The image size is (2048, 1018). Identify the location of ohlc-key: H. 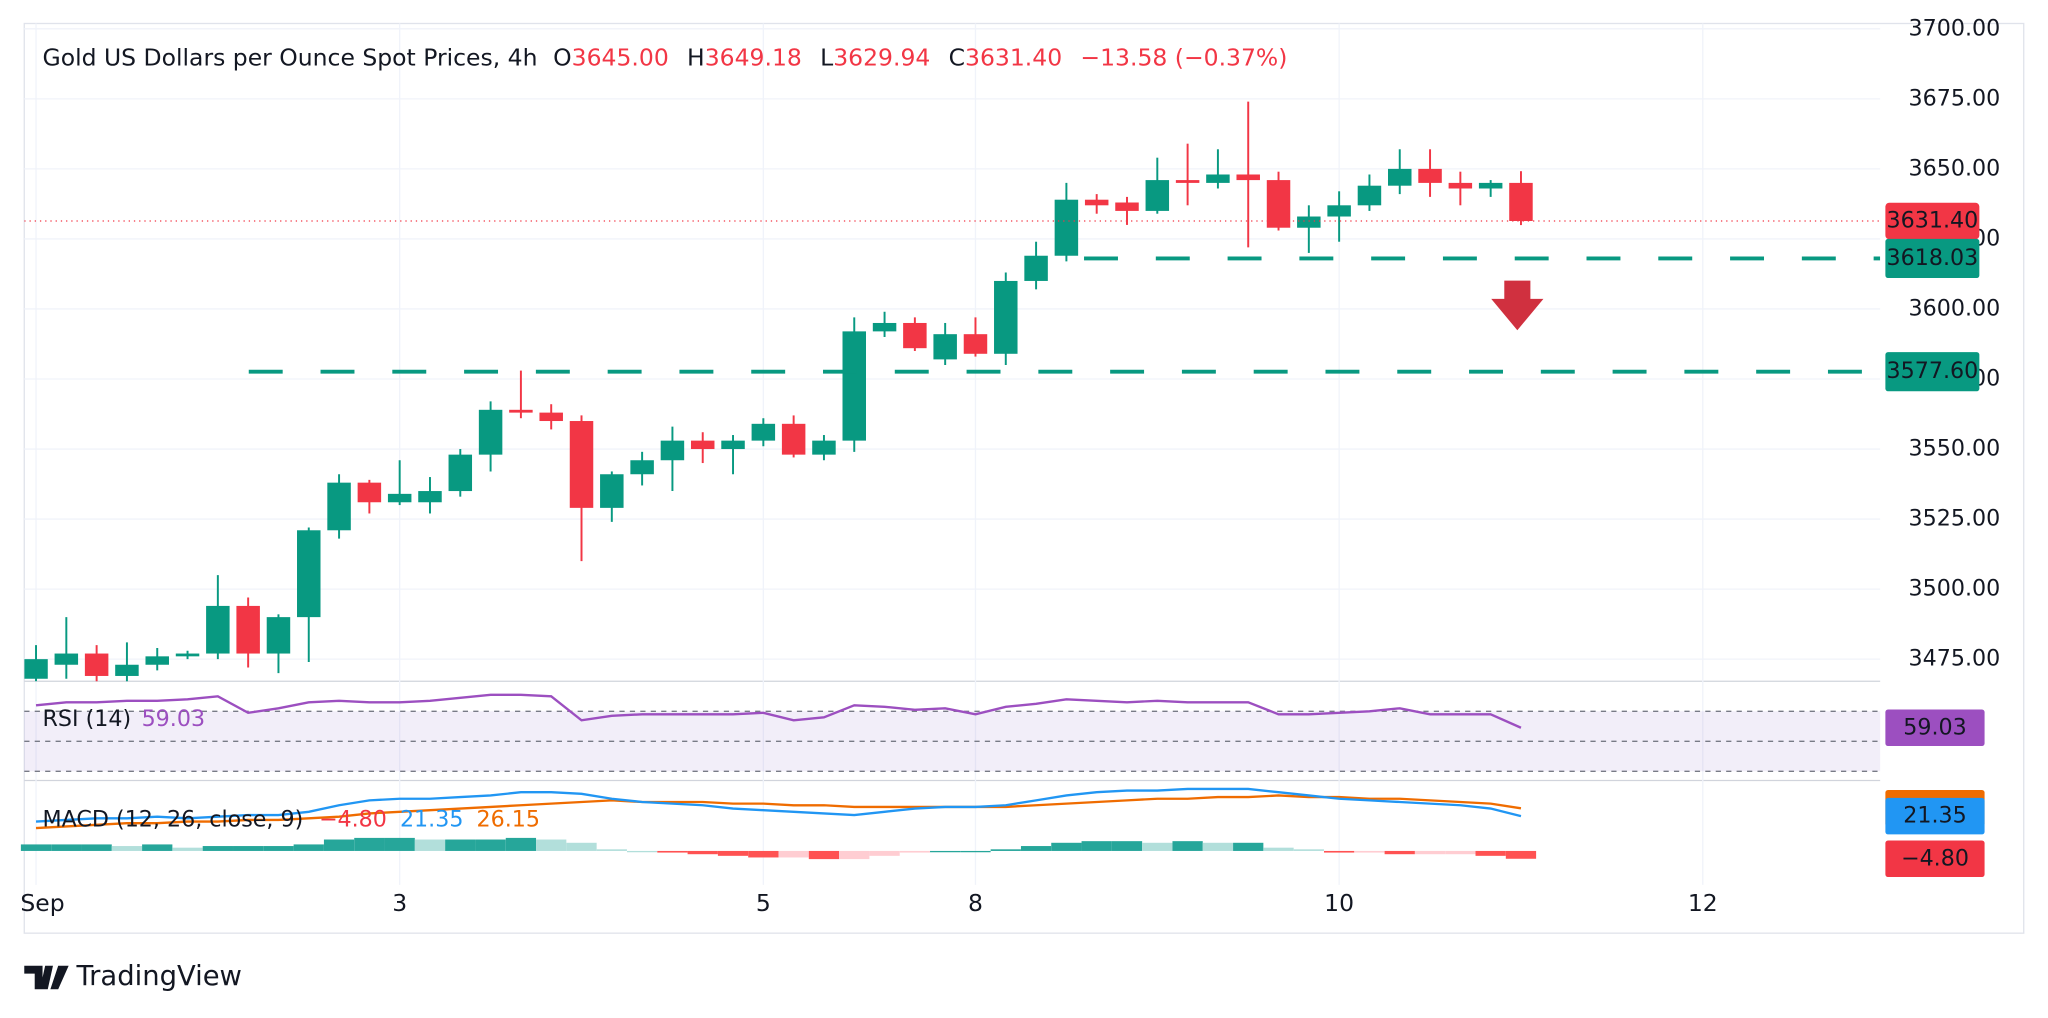
(696, 57).